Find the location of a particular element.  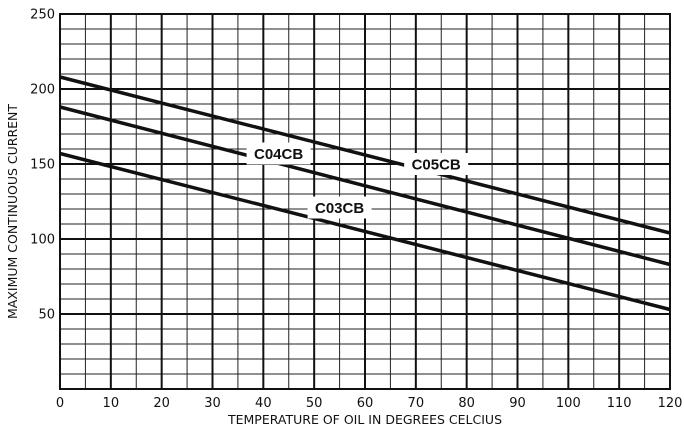

series-labels: C05CB C04CB C03CB is located at coordinates (357, 180).